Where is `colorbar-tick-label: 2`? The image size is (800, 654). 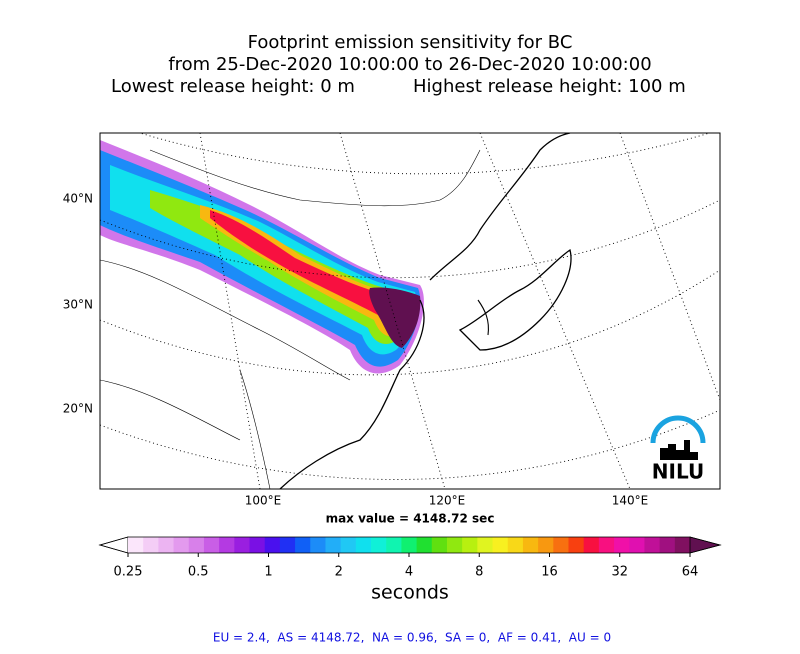
colorbar-tick-label: 2 is located at coordinates (339, 572).